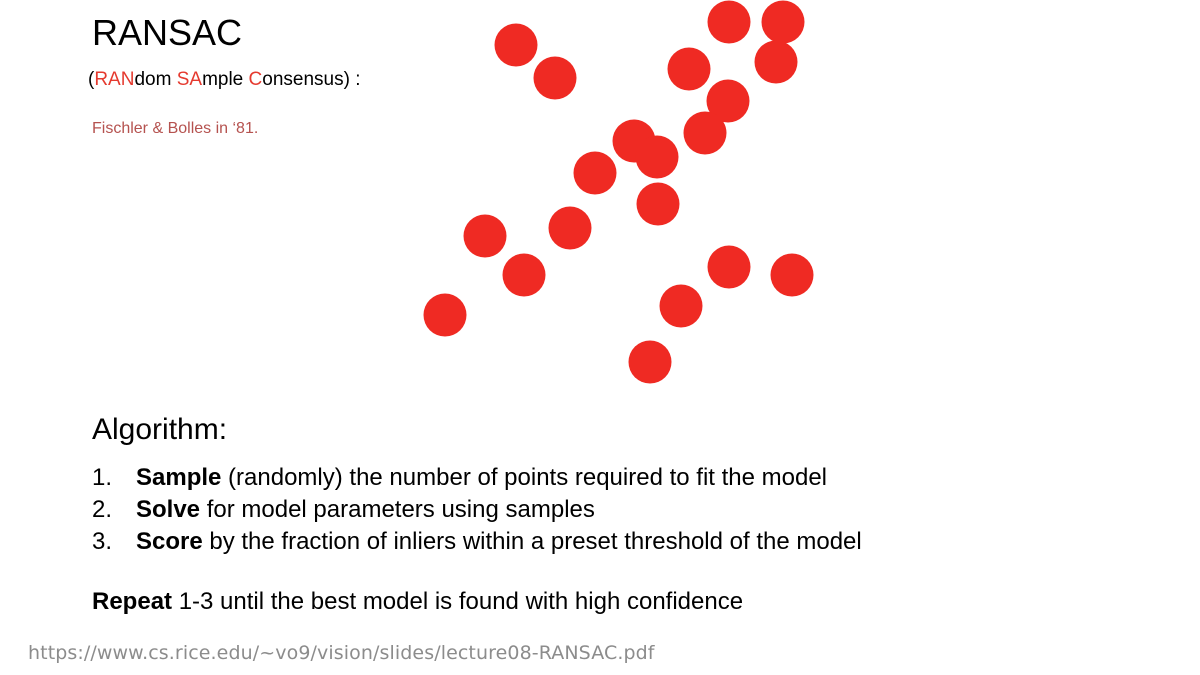  What do you see at coordinates (160, 429) in the screenshot?
I see `algorithm-heading: Algorithm:` at bounding box center [160, 429].